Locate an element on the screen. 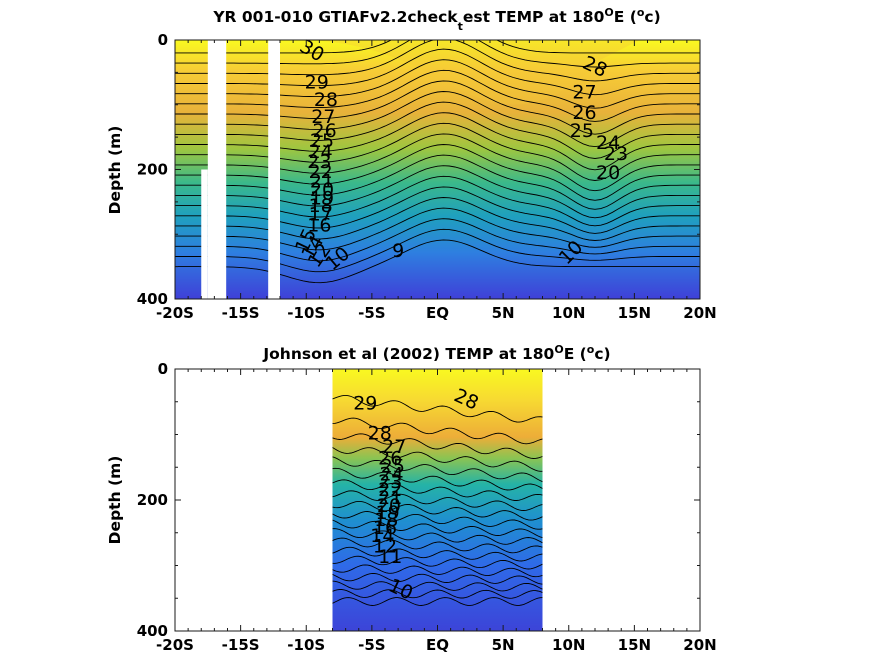 The width and height of the screenshot is (875, 656). field is located at coordinates (437, 500).